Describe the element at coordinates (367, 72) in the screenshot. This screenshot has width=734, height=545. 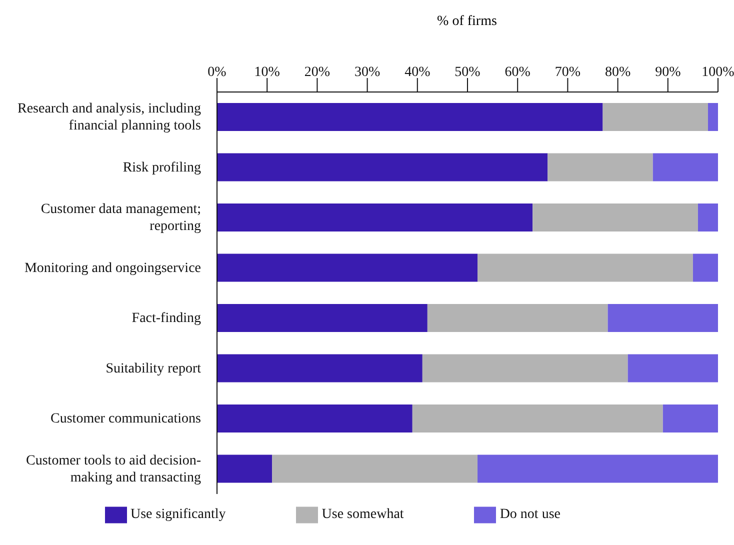
I see `x-tick-label: 30%` at that location.